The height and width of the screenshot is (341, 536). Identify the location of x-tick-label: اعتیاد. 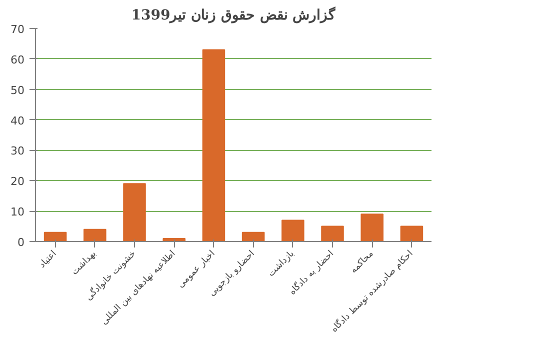
(48, 259).